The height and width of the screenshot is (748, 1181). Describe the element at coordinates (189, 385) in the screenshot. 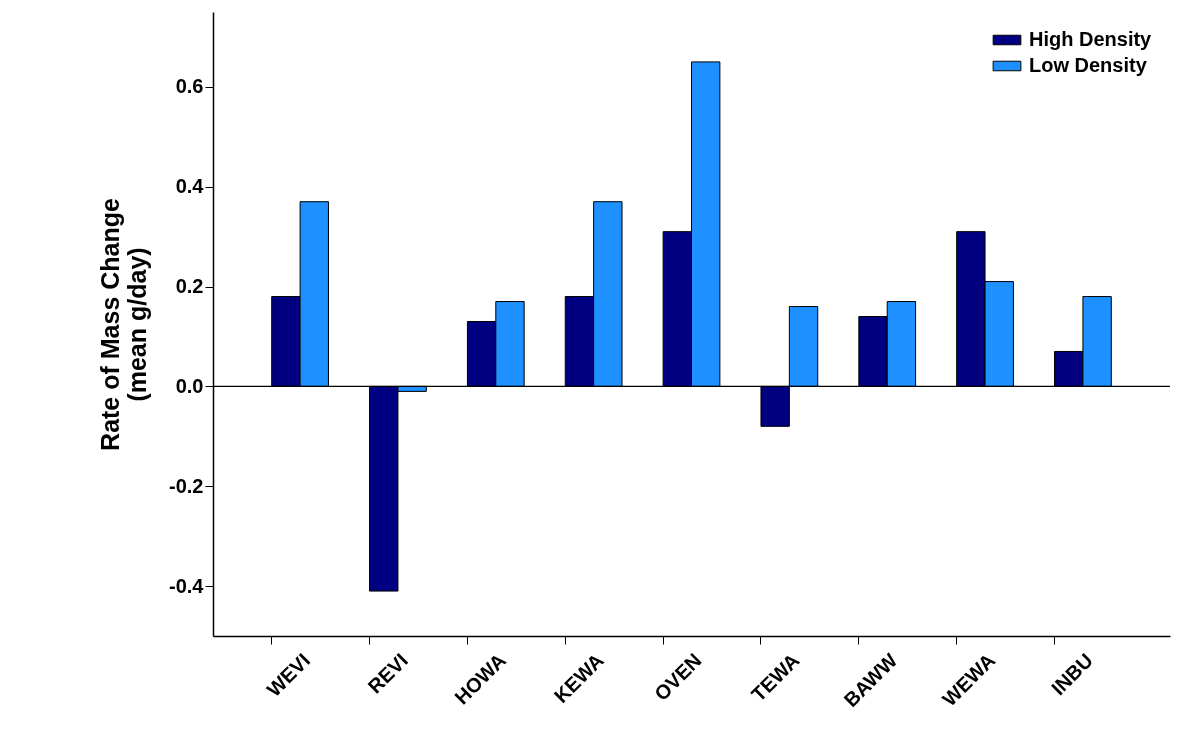

I see `y-tick-label: 0.0` at that location.